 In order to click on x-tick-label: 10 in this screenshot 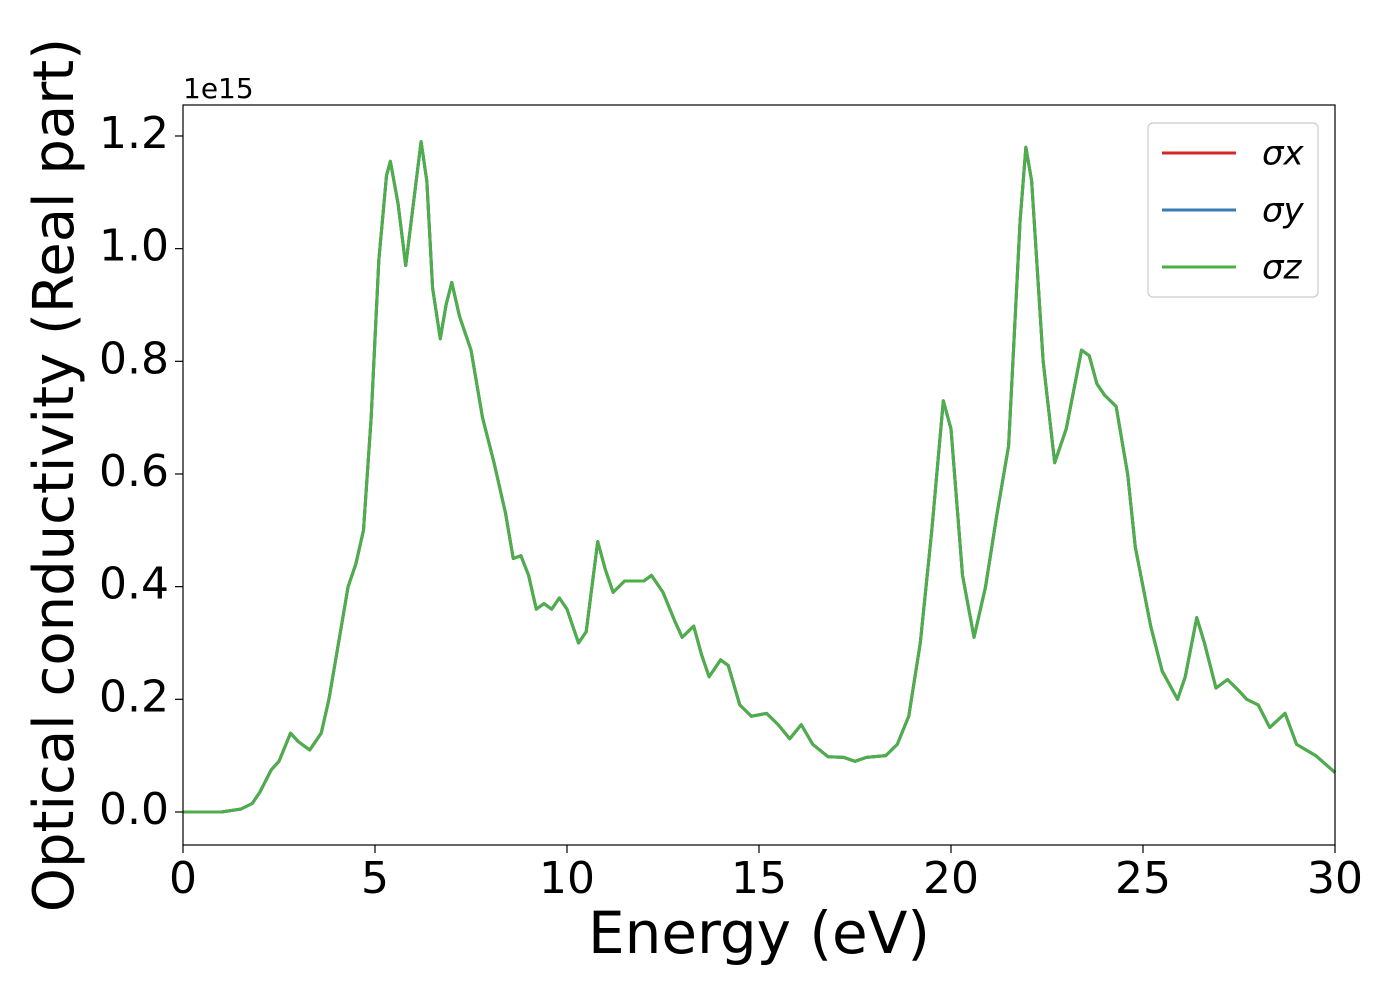, I will do `click(567, 878)`.